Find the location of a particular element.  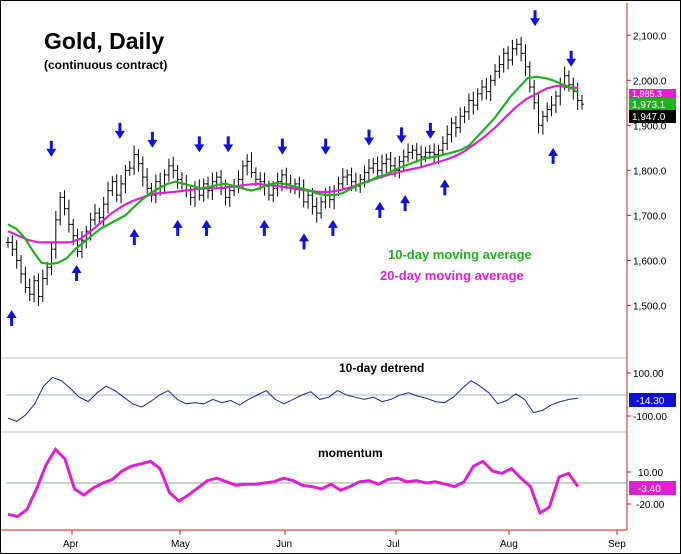

close-badge-bg is located at coordinates (652, 116).